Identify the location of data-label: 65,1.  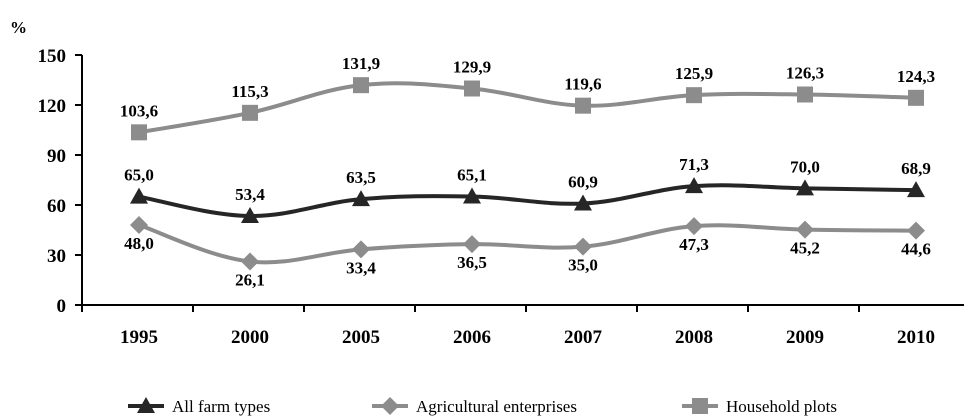
(472, 175).